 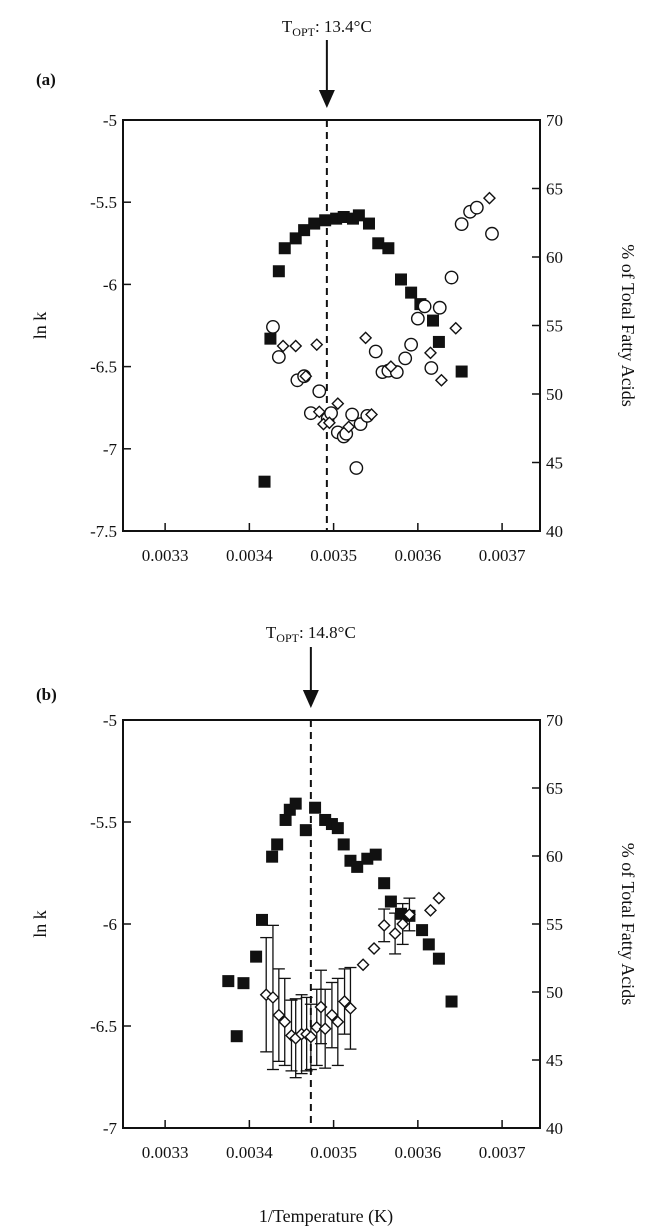 What do you see at coordinates (554, 257) in the screenshot?
I see `panel-a-y2tick-label: 60` at bounding box center [554, 257].